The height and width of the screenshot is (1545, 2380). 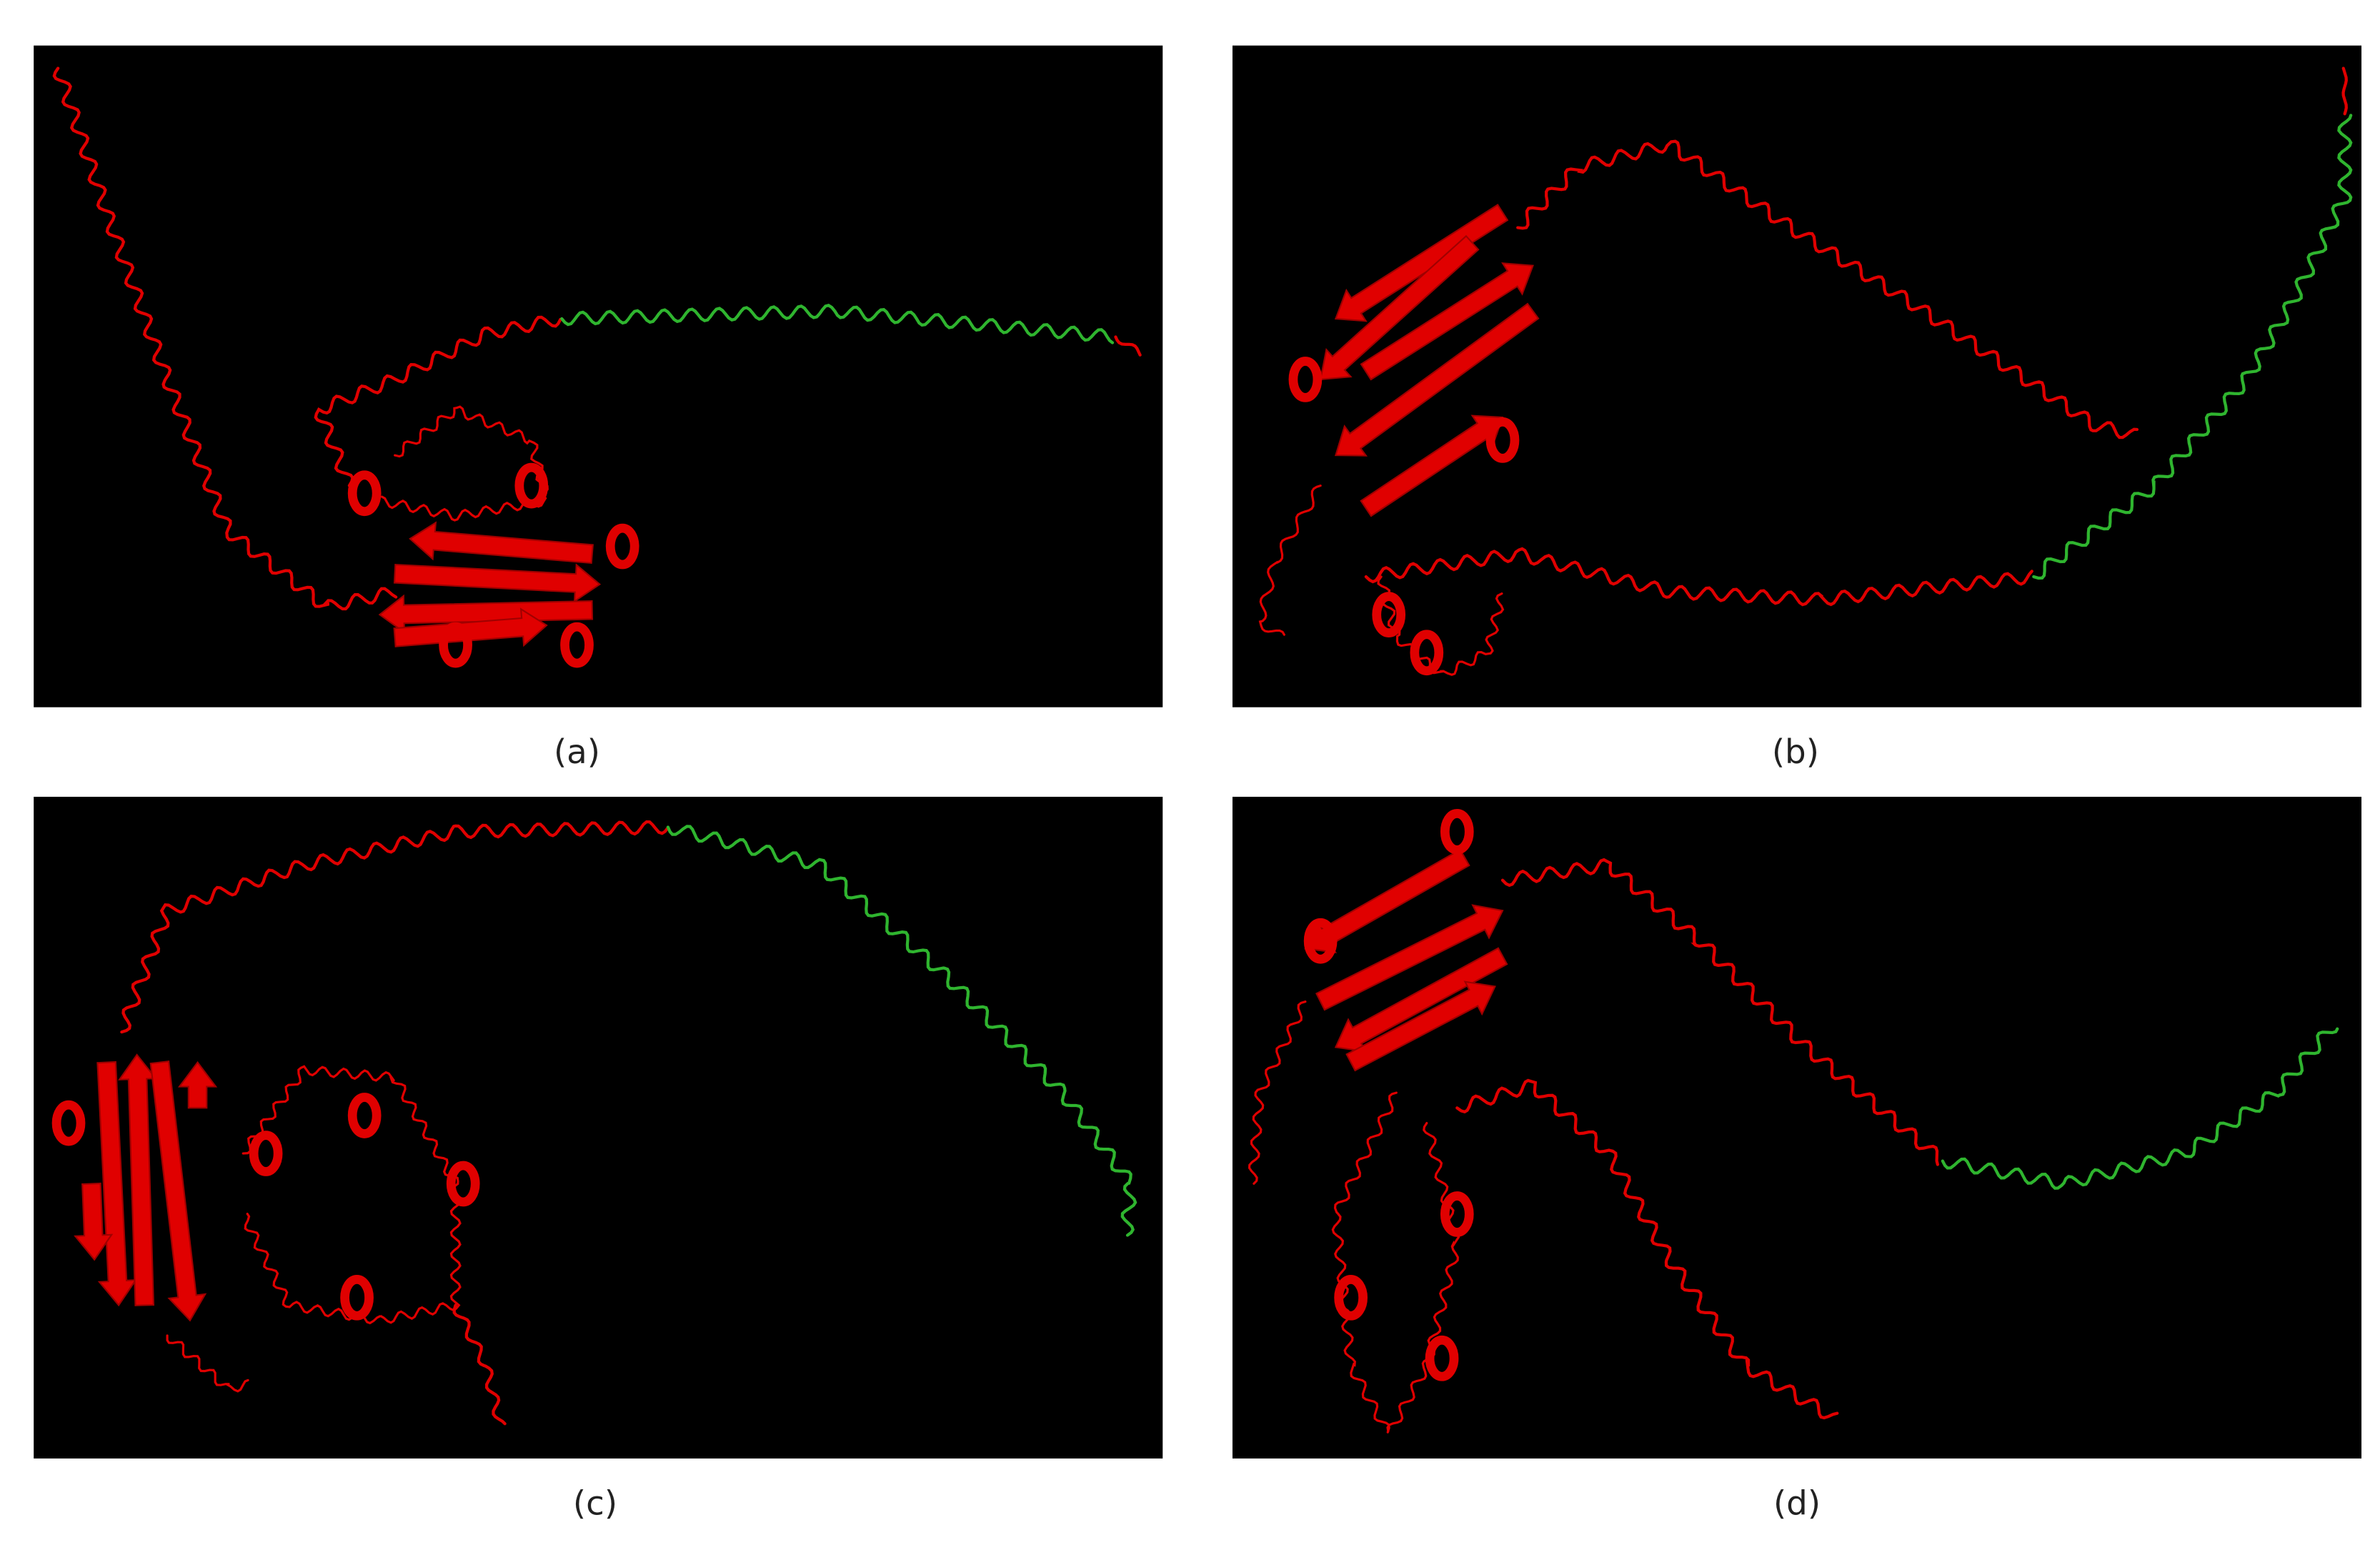 What do you see at coordinates (595, 1503) in the screenshot?
I see `panel-label: (c)` at bounding box center [595, 1503].